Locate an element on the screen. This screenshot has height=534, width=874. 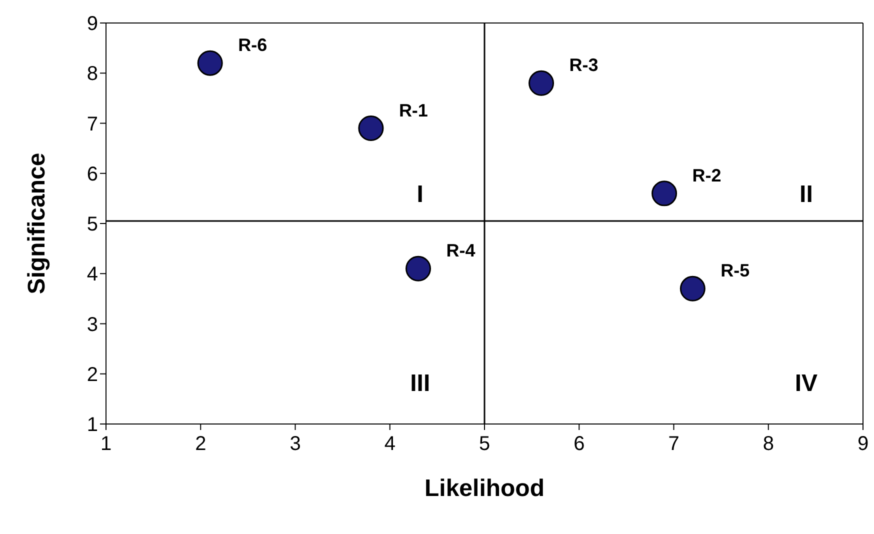
y-tick-label: 2 is located at coordinates (92, 375).